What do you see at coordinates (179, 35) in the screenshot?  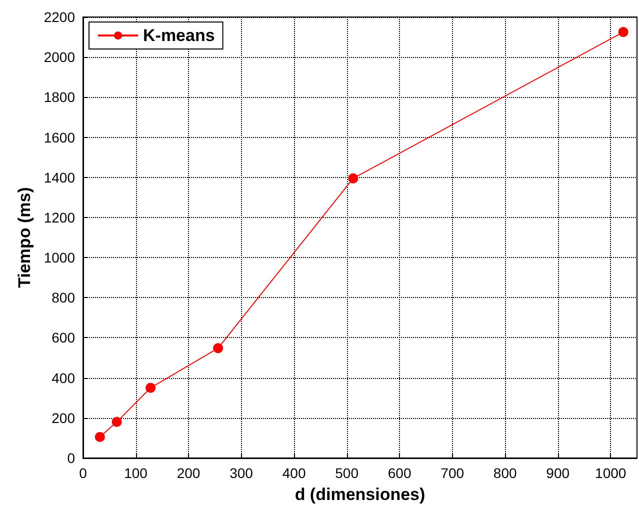 I see `legend-label: K-means` at bounding box center [179, 35].